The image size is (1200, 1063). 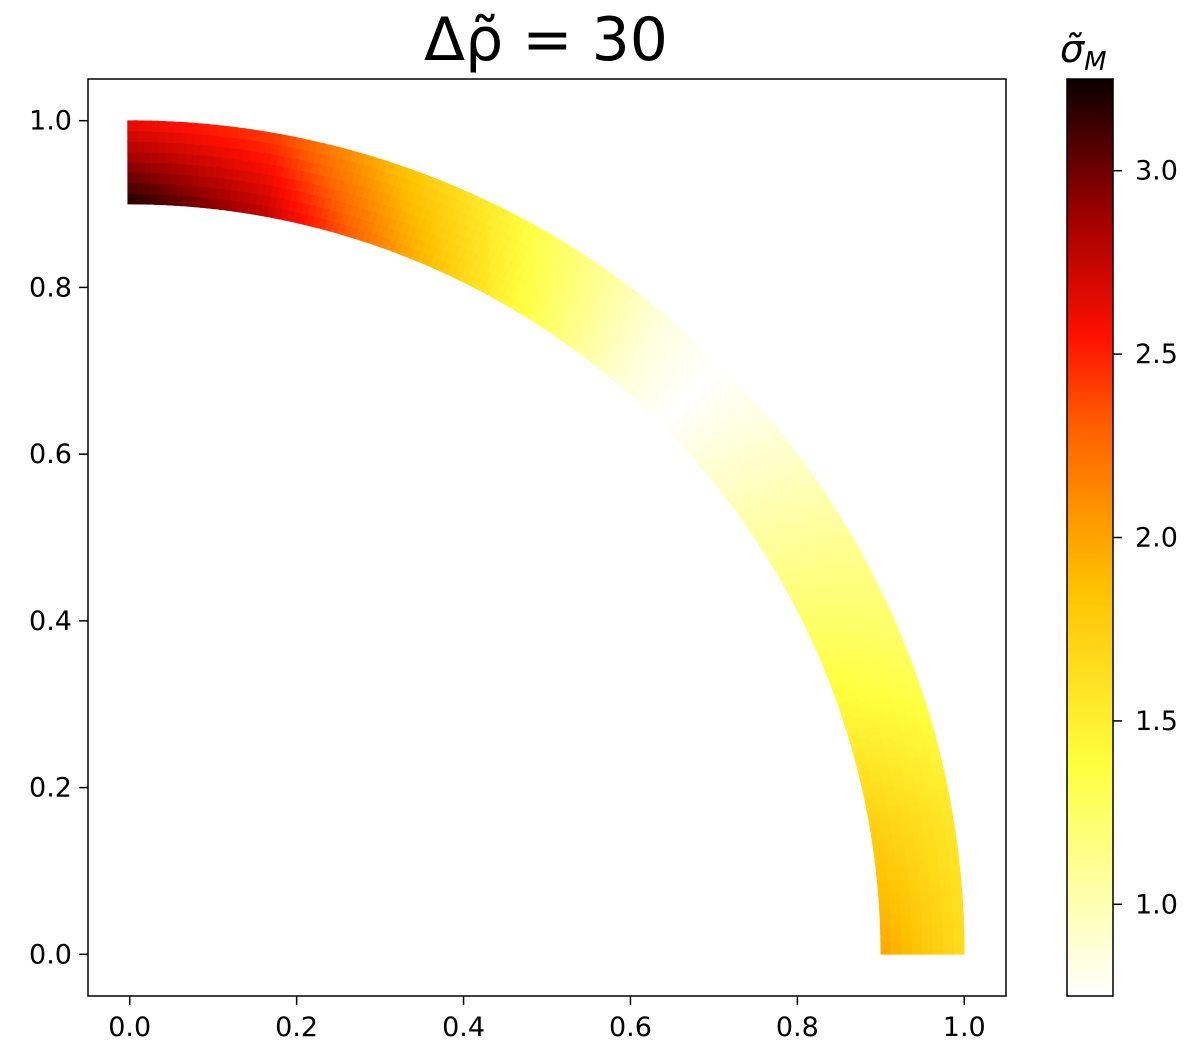 What do you see at coordinates (1156, 721) in the screenshot?
I see `colorbar-tick-label: 1.5` at bounding box center [1156, 721].